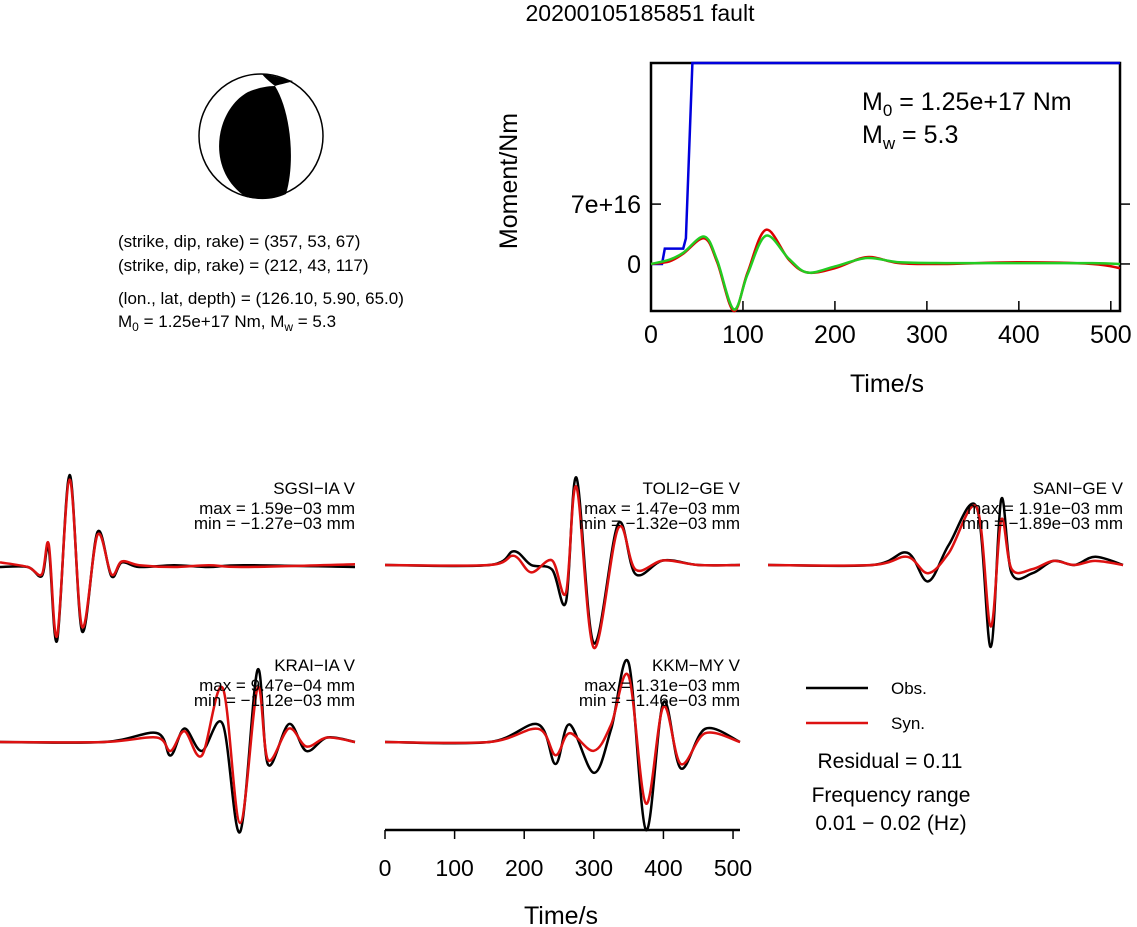 This screenshot has width=1137, height=927. I want to click on station-min: min = −1.27e−03 mm, so click(274, 523).